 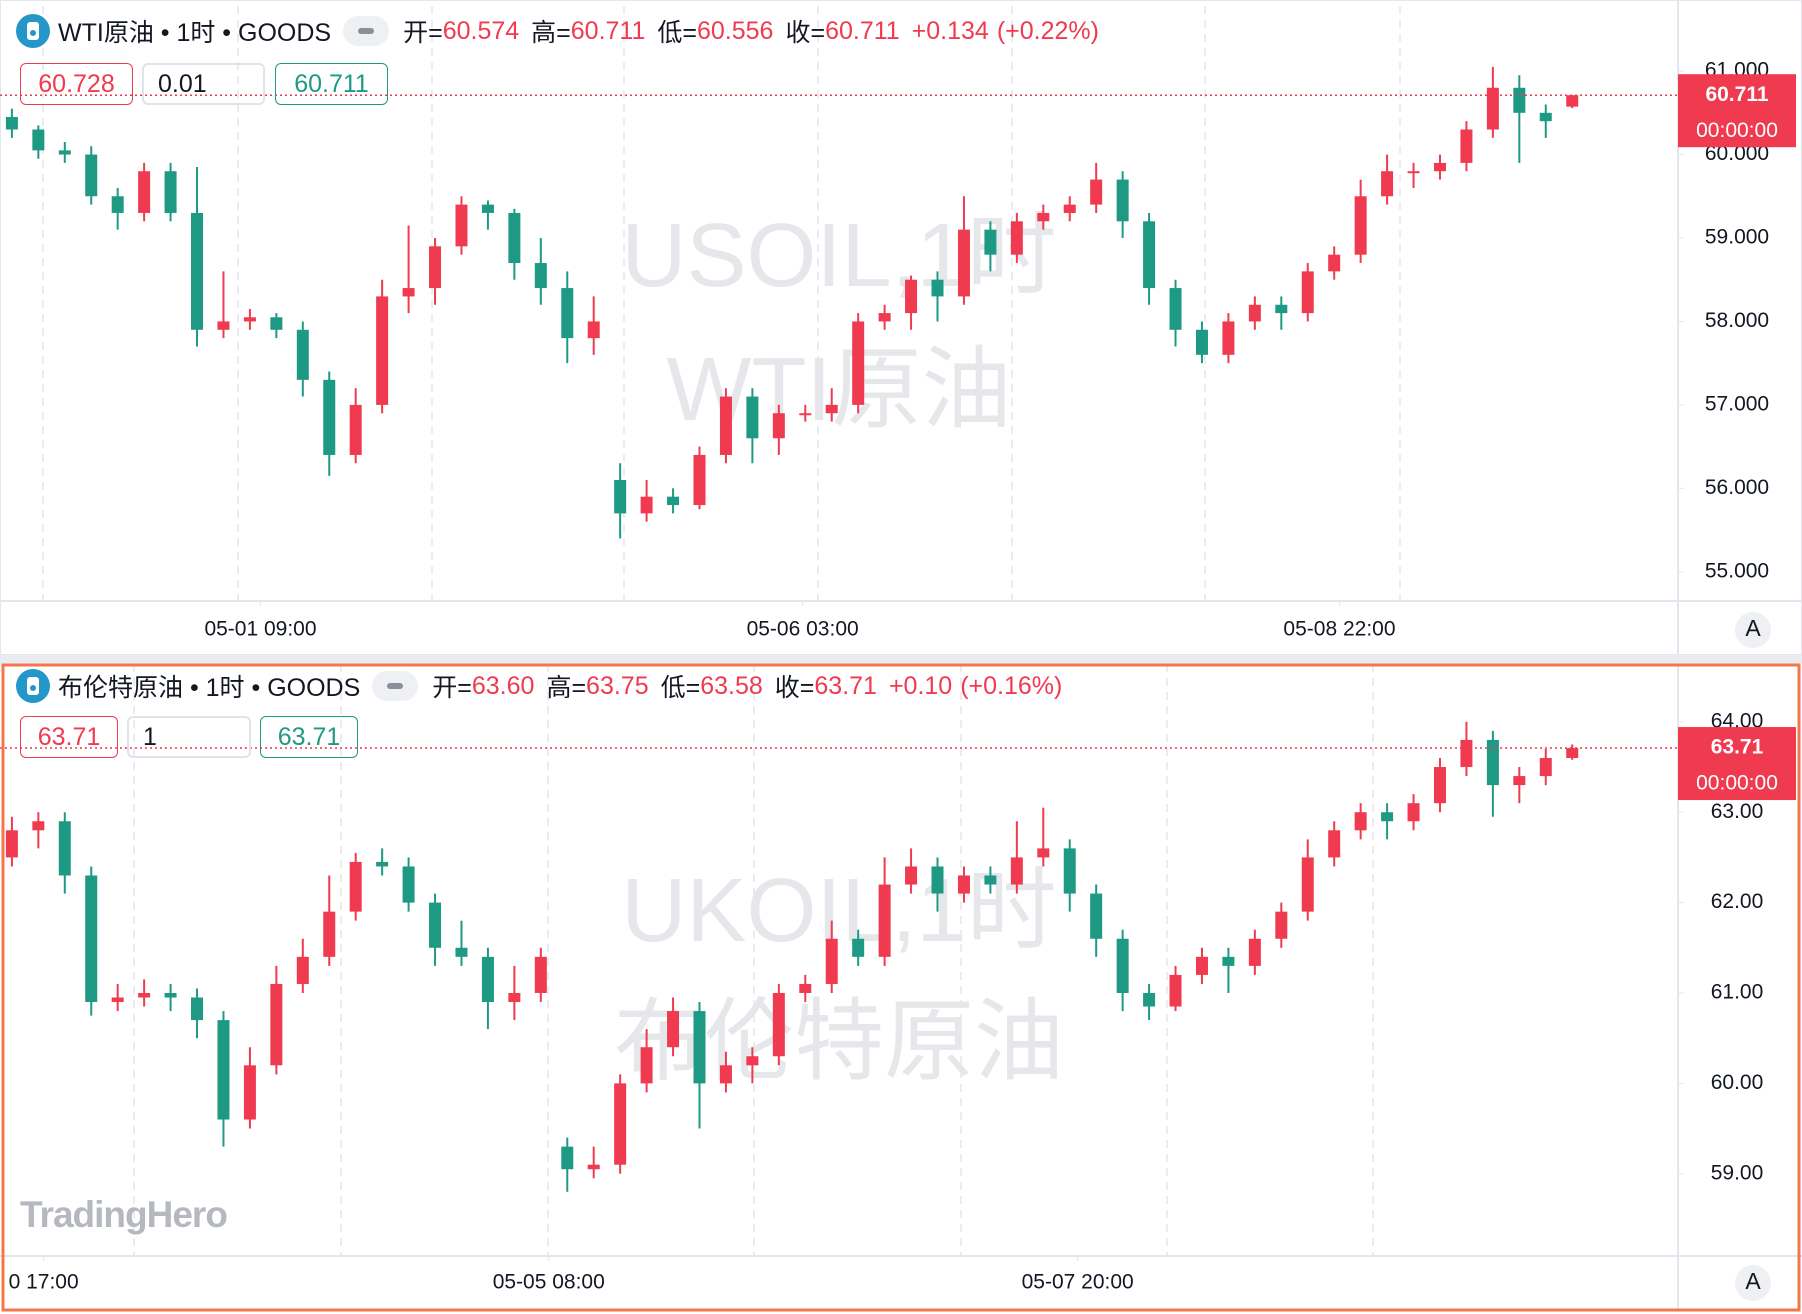 What do you see at coordinates (124, 1214) in the screenshot?
I see `logo: TradingHero` at bounding box center [124, 1214].